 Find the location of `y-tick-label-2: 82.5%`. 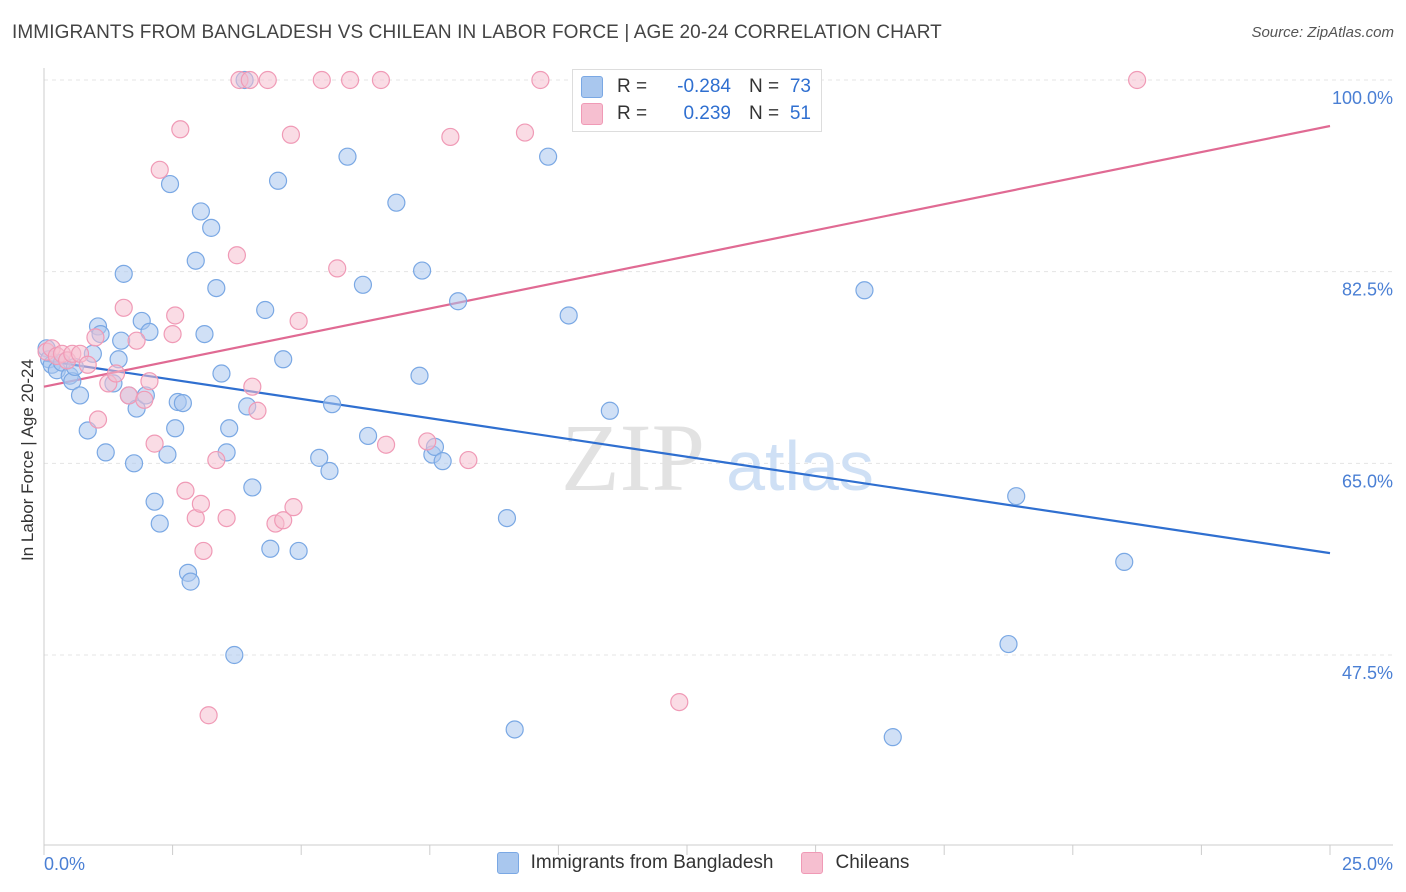

y-tick-label-2: 82.5% is located at coordinates (1367, 290).